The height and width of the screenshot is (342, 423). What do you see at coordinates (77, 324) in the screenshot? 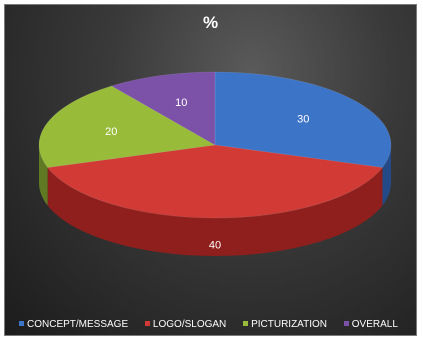
I see `legend-label: CONCEPT/MESSAGE` at bounding box center [77, 324].